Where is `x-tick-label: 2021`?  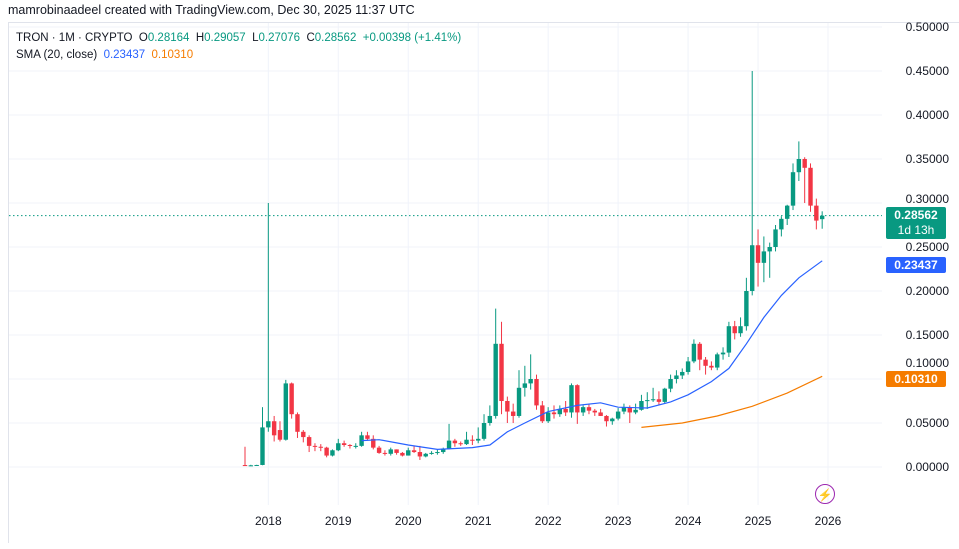 x-tick-label: 2021 is located at coordinates (478, 521).